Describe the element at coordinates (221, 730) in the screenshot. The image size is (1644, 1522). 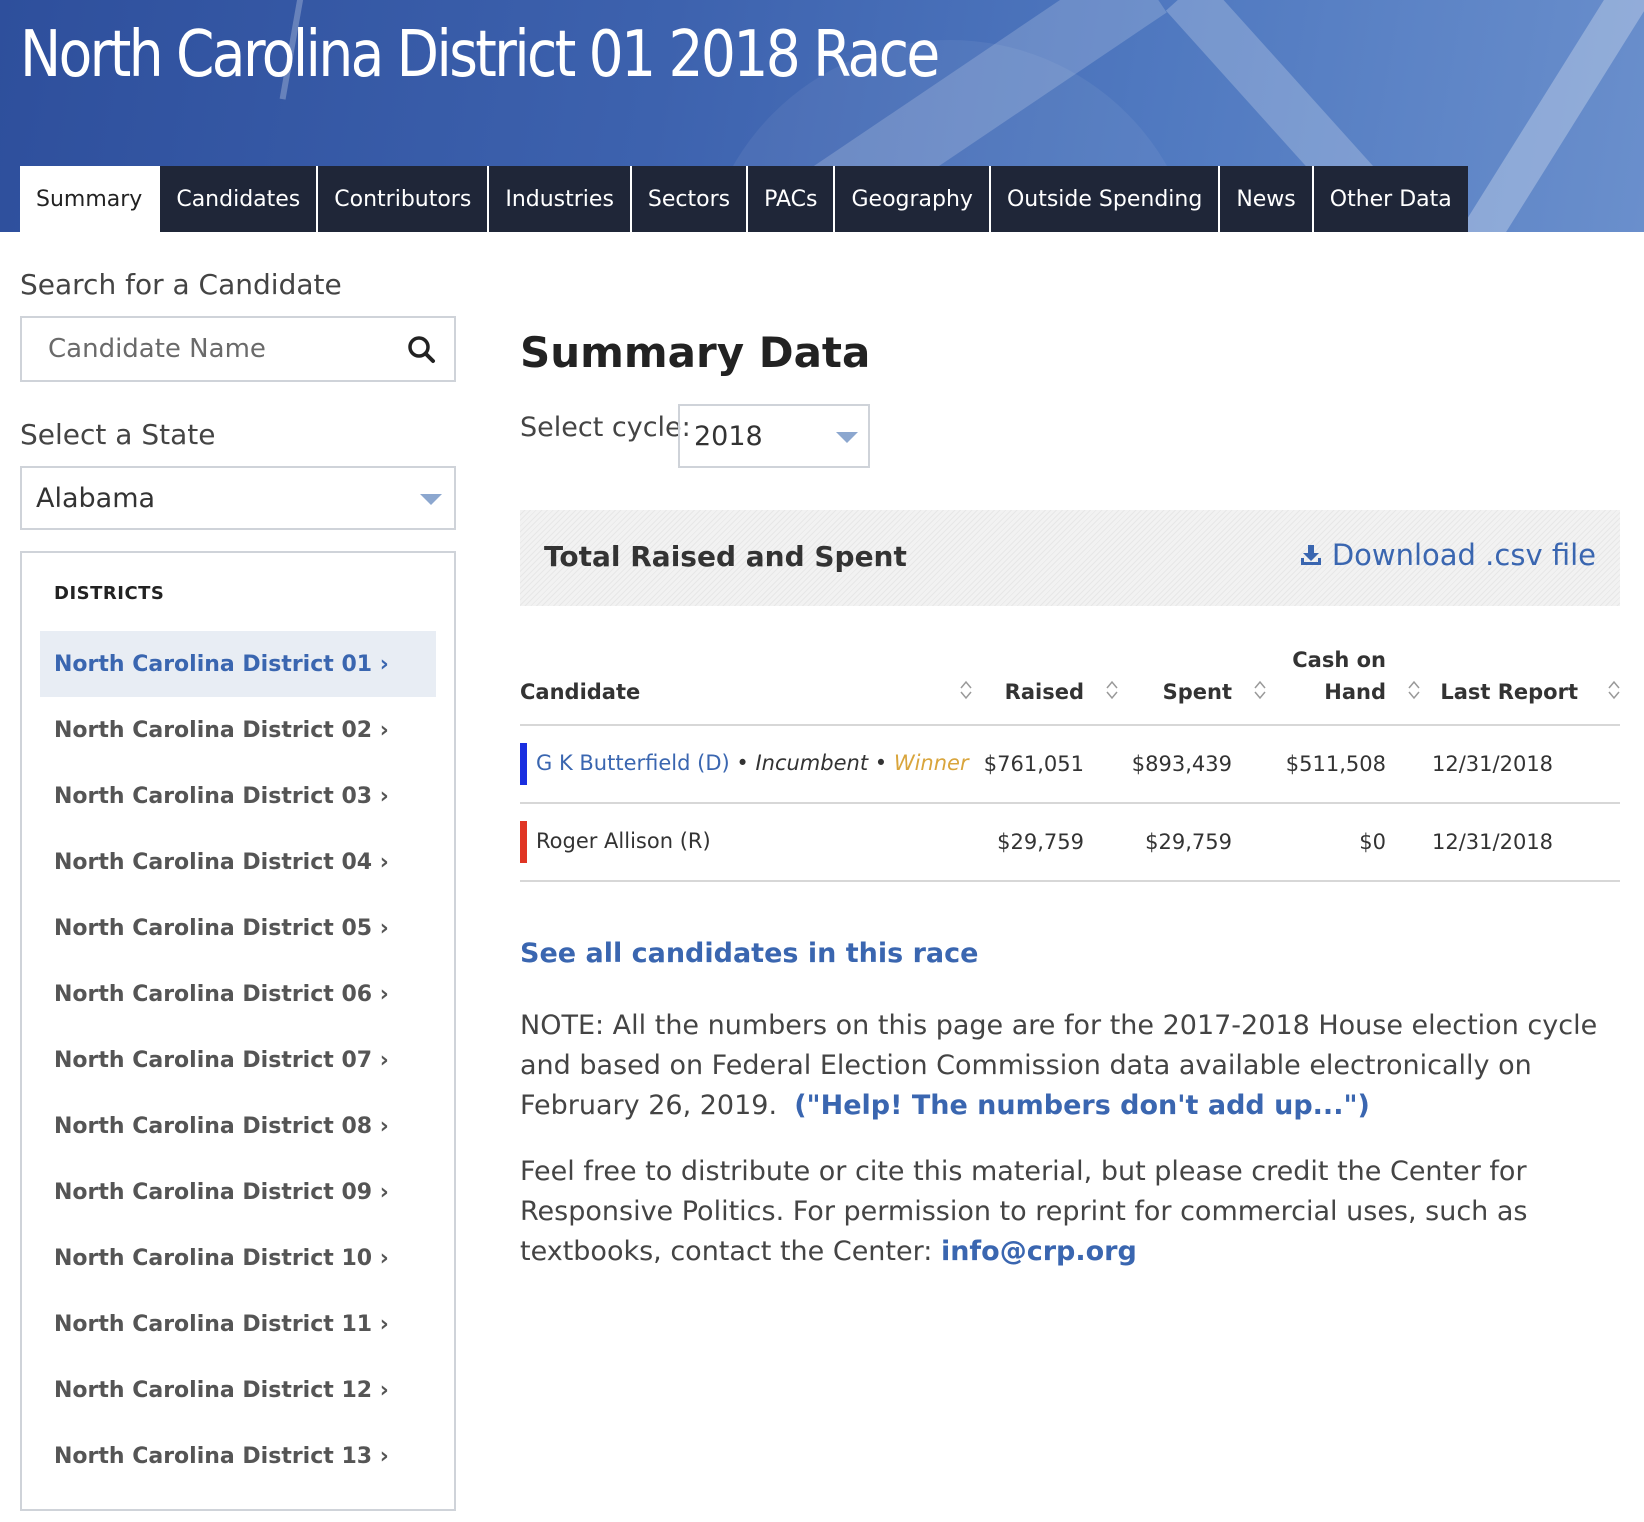
I see `district-link-02: North Carolina District 02 ›` at that location.